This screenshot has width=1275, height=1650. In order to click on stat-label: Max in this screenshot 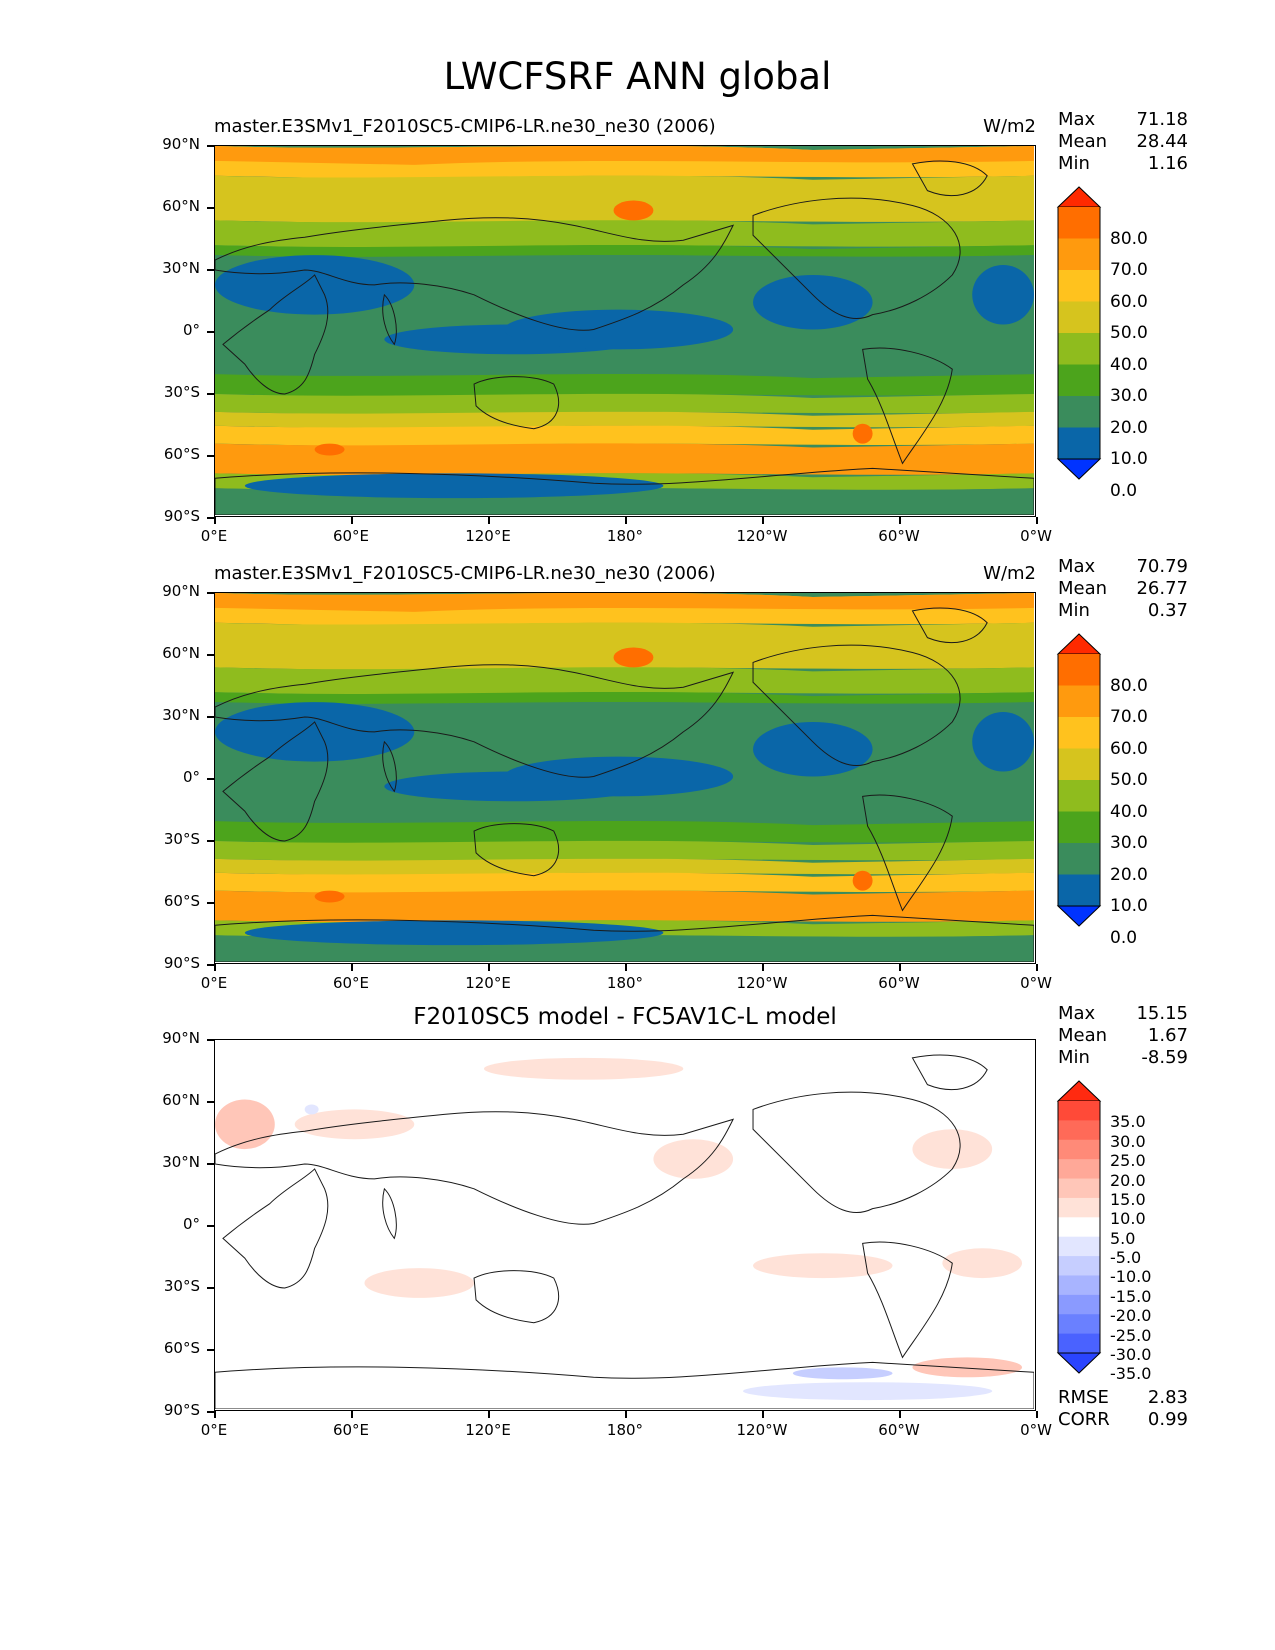, I will do `click(1077, 1013)`.